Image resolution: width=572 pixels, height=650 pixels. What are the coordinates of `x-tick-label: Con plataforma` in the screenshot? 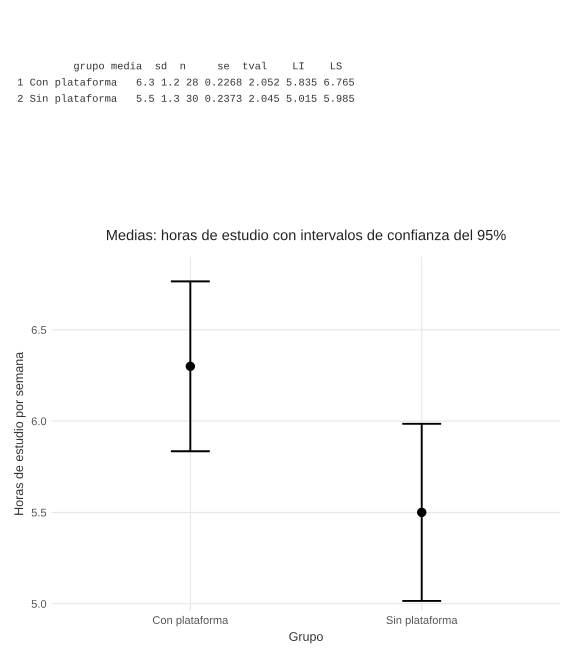 It's located at (190, 621).